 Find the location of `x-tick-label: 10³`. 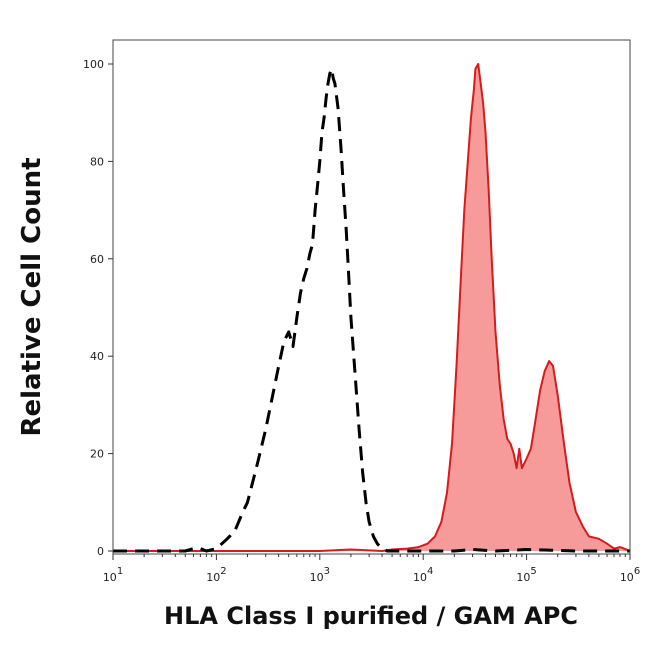

x-tick-label: 10³ is located at coordinates (320, 575).